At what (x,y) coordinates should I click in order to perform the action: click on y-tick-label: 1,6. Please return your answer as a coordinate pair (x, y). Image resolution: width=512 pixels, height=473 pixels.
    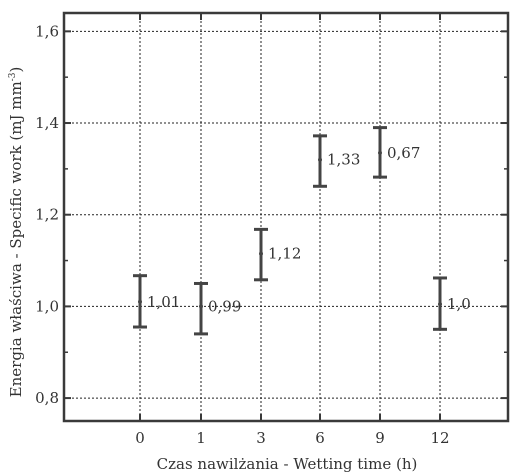
    Looking at the image, I should click on (47, 31).